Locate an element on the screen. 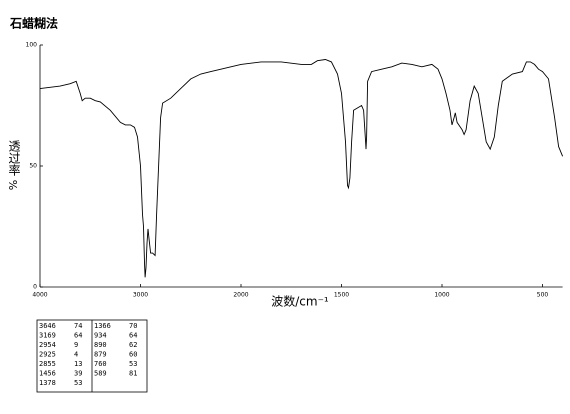  peak-table-cell: 13 is located at coordinates (78, 364).